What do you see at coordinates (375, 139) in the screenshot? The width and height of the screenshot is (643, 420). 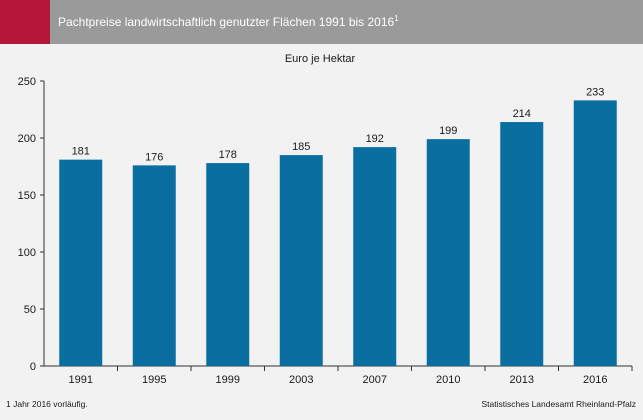 I see `data-label: 192` at bounding box center [375, 139].